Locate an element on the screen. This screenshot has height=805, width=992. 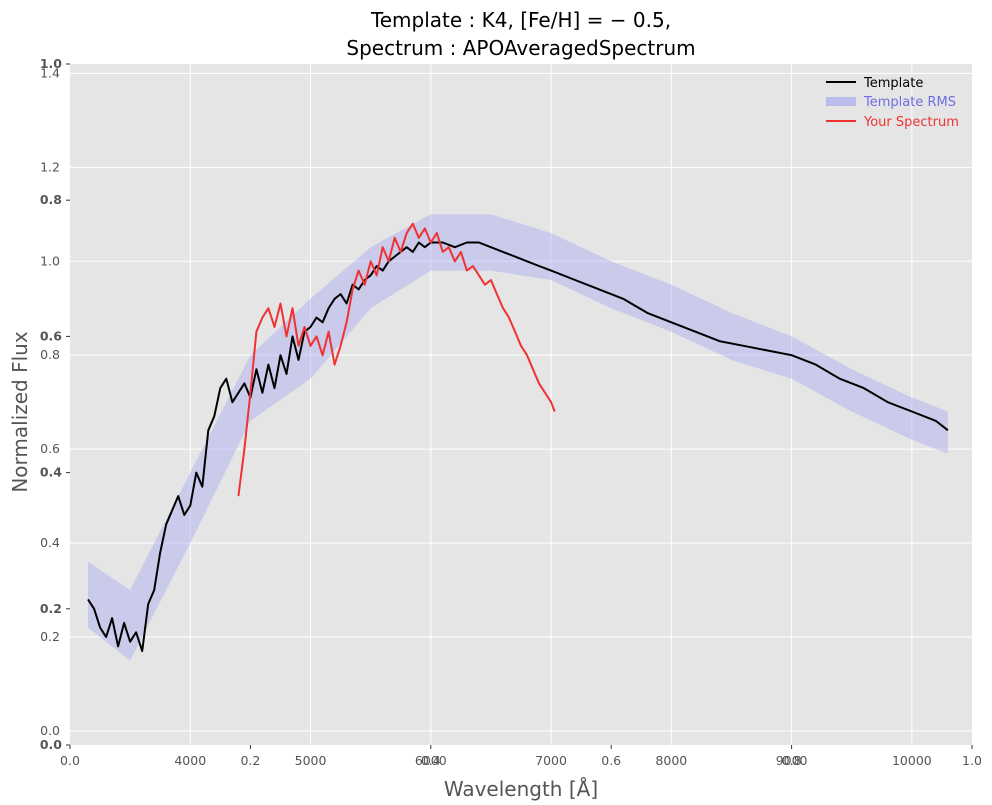
y-tick-label: 0.6 is located at coordinates (50, 448).